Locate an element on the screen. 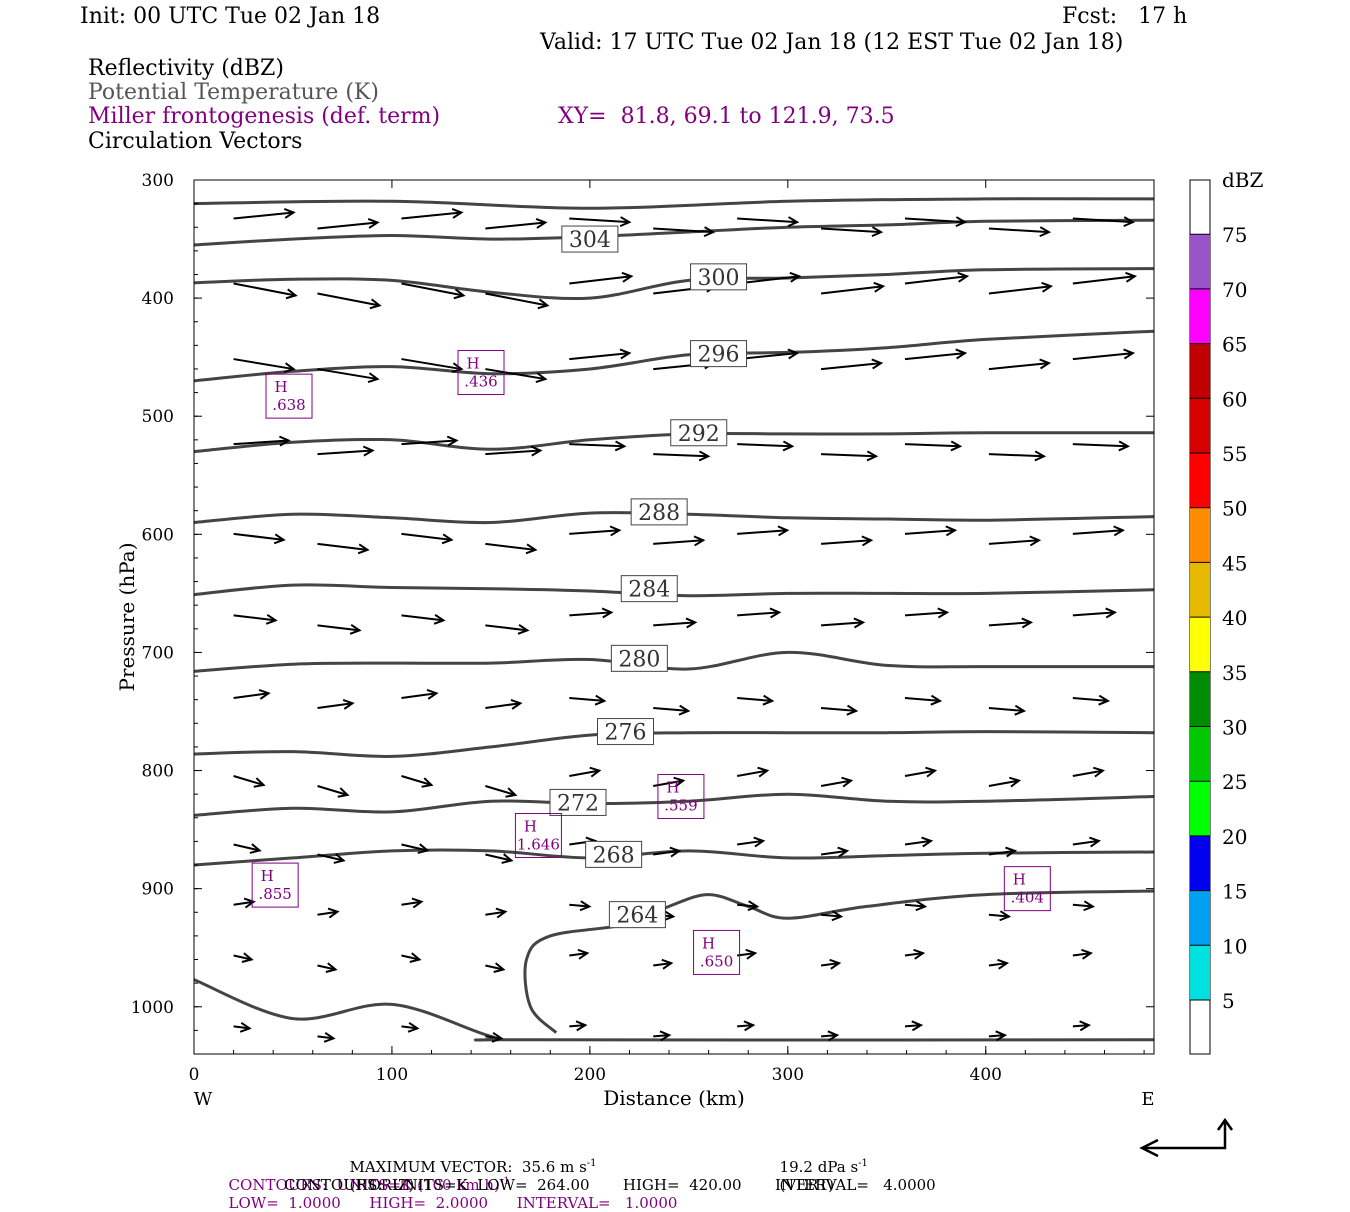 The height and width of the screenshot is (1212, 1350). colorbar-units: dBZ is located at coordinates (1243, 180).